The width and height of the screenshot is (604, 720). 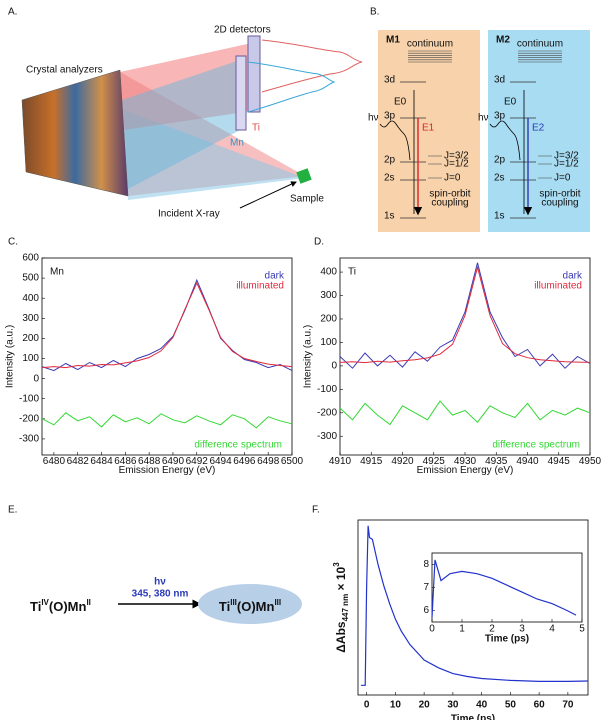 What do you see at coordinates (352, 272) in the screenshot?
I see `annotation: Ti` at bounding box center [352, 272].